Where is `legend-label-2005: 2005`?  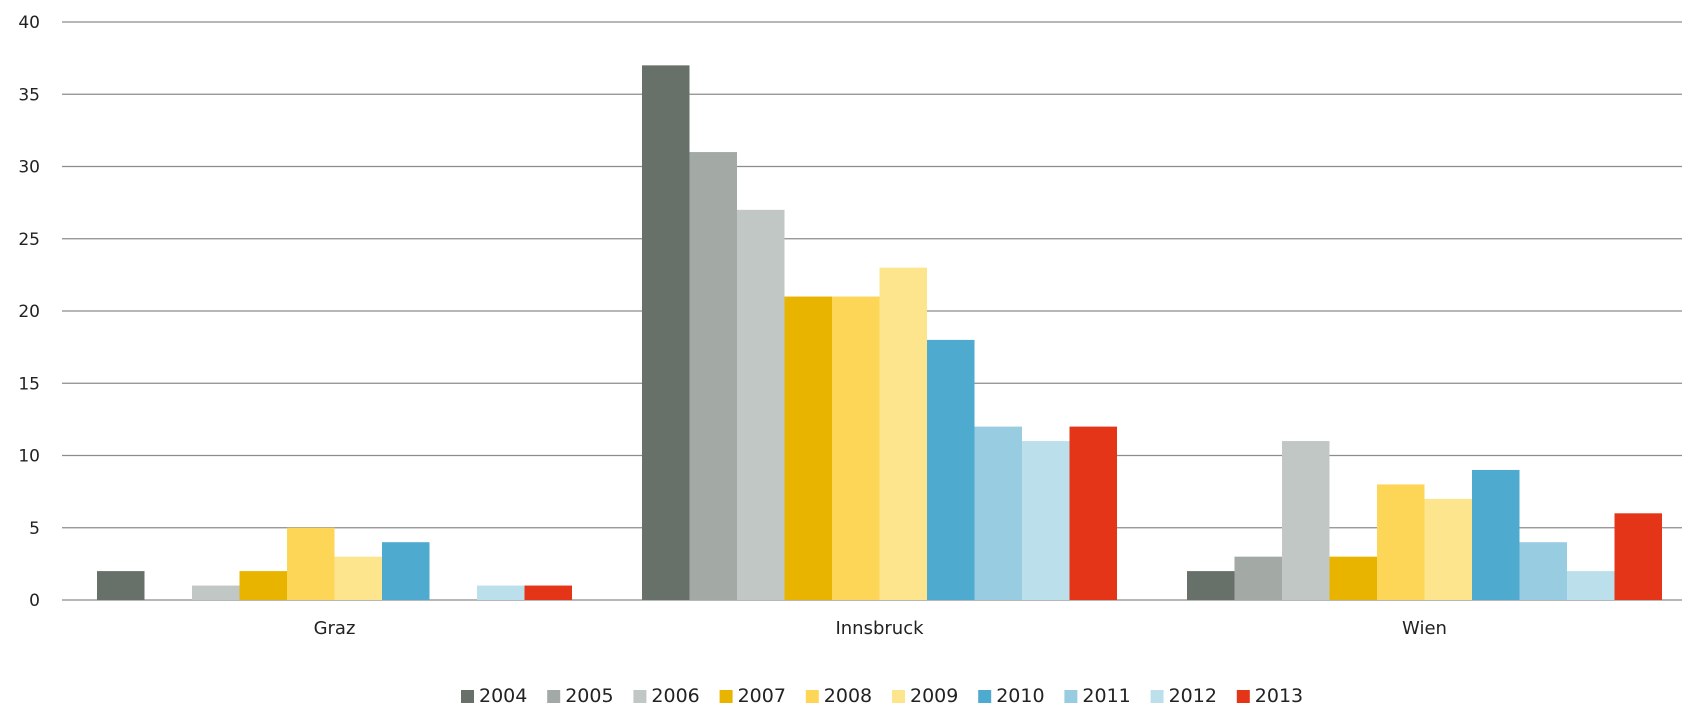
legend-label-2005: 2005 is located at coordinates (589, 694).